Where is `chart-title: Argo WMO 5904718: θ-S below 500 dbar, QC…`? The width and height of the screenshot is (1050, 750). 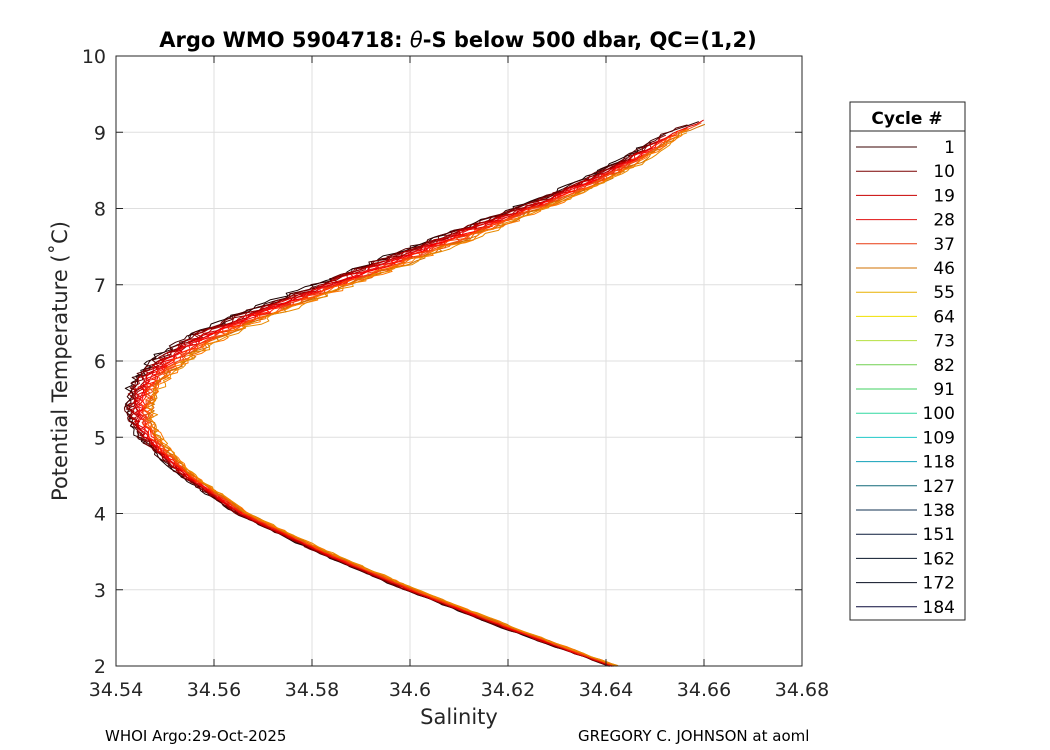 chart-title: Argo WMO 5904718: θ-S below 500 dbar, QC… is located at coordinates (457, 40).